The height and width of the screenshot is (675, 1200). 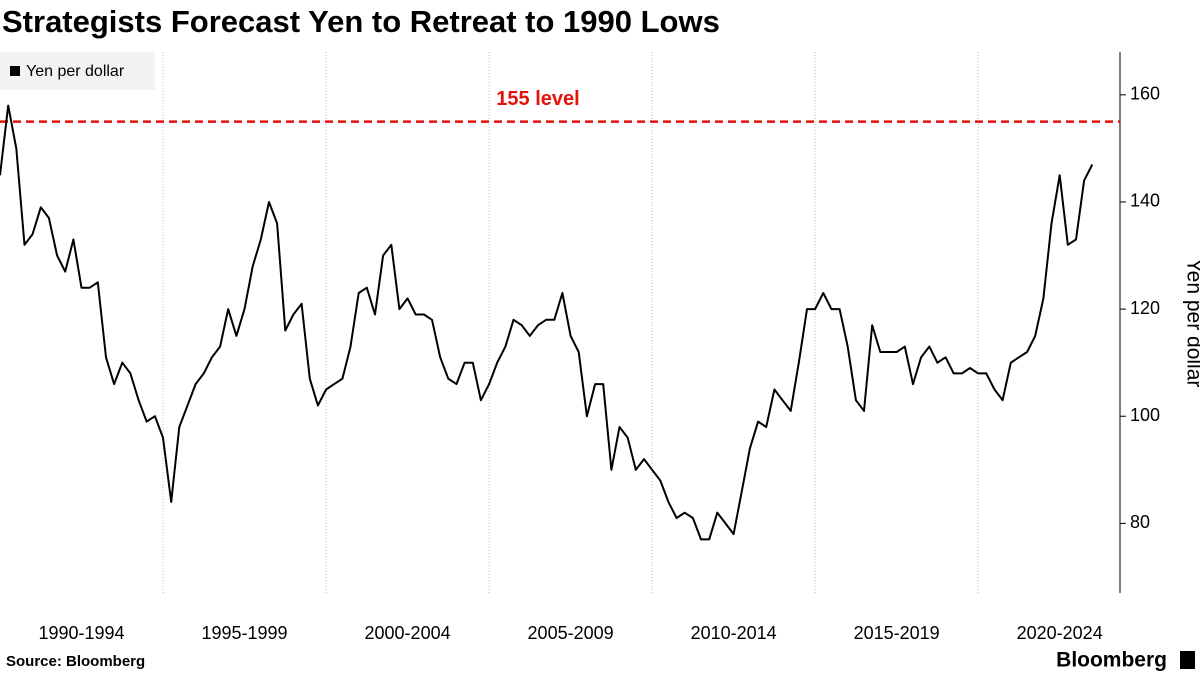 What do you see at coordinates (1140, 522) in the screenshot?
I see `y-tick-label: 80` at bounding box center [1140, 522].